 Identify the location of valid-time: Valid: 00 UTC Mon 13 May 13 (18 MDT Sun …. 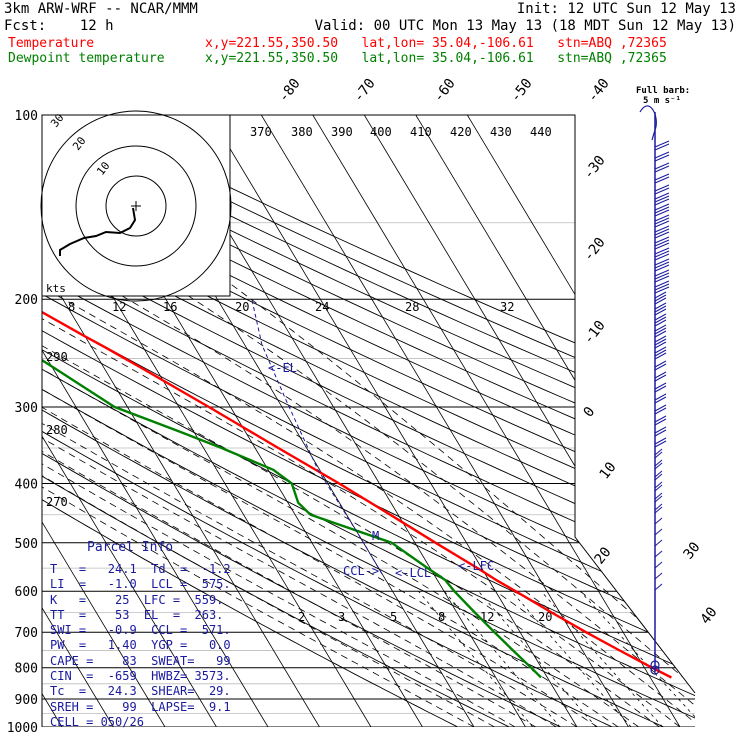
(525, 26).